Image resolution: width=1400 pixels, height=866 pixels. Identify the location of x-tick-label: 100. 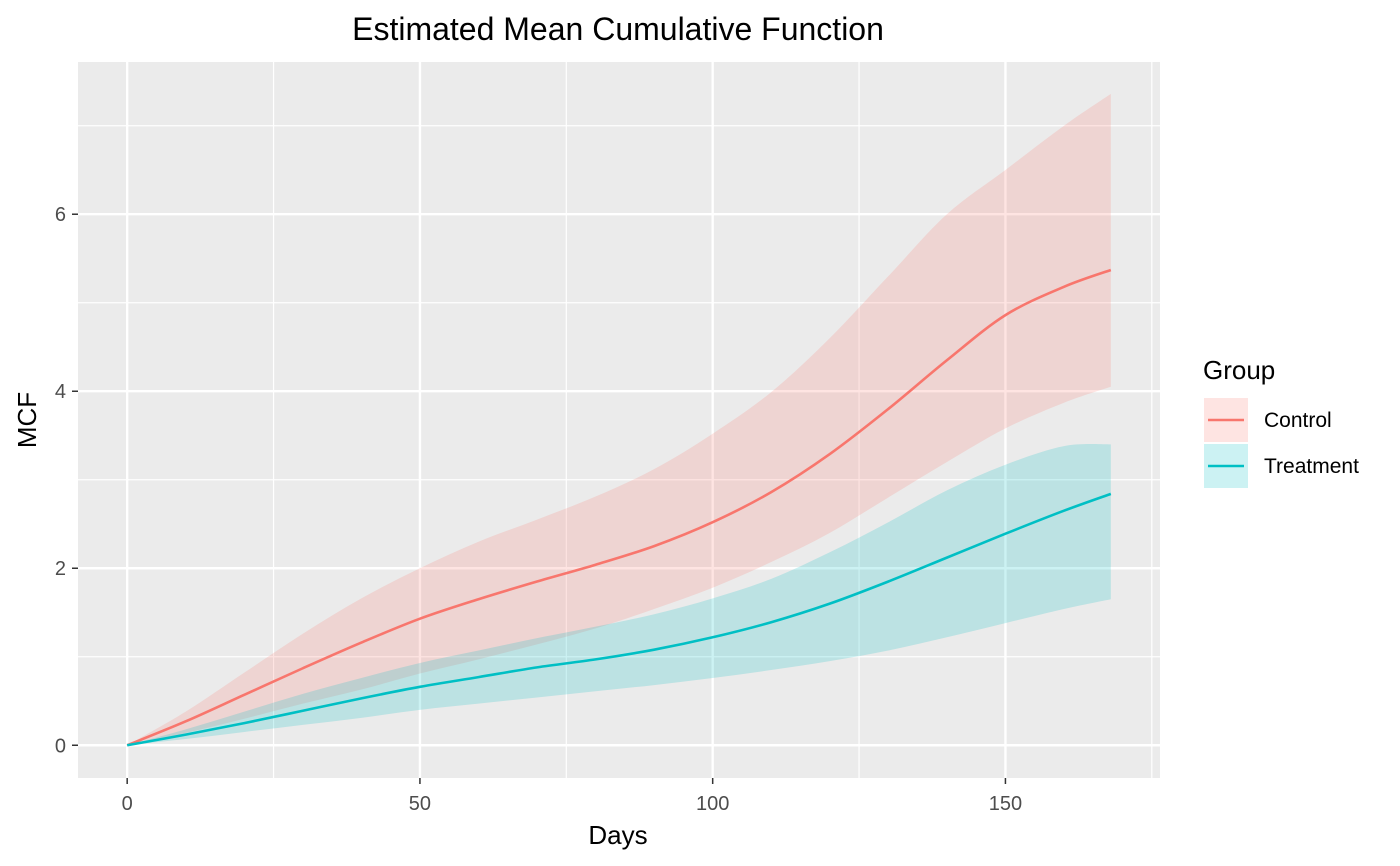
(712, 804).